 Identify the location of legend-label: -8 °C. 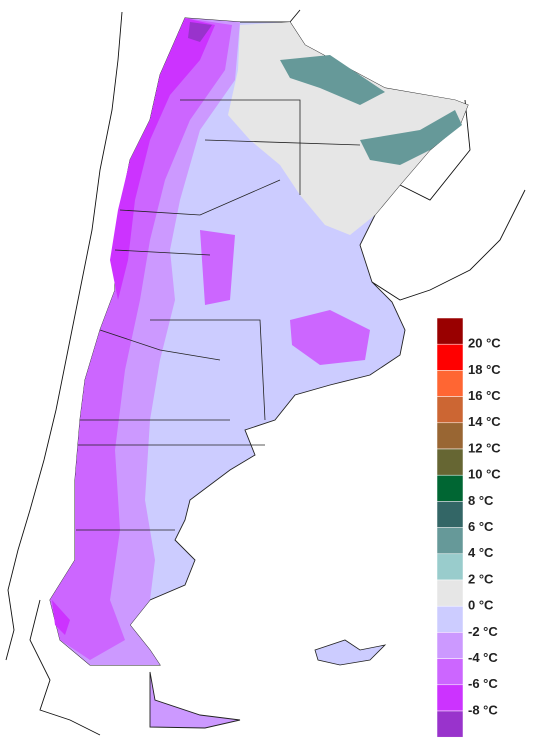
(483, 709).